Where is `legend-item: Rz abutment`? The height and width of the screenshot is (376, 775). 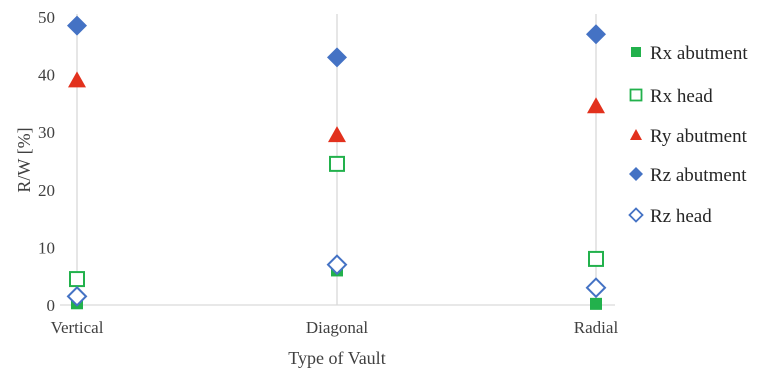
legend-item: Rz abutment is located at coordinates (688, 175).